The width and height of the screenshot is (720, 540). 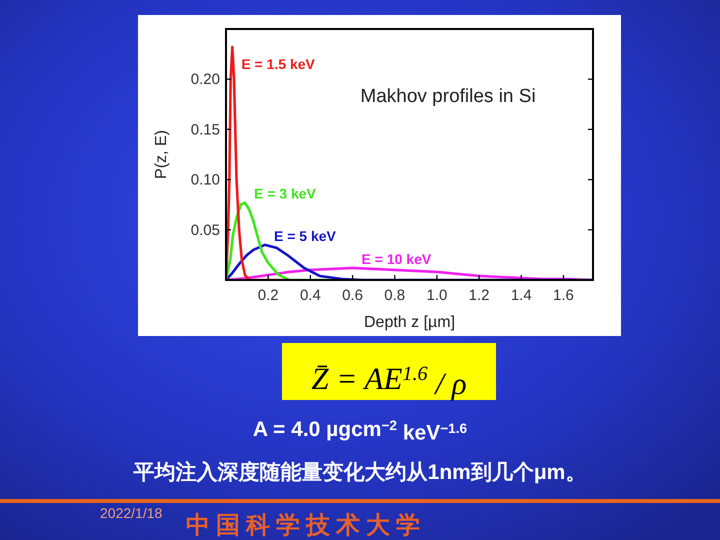 I want to click on annotation: 2022/1/18, so click(x=131, y=513).